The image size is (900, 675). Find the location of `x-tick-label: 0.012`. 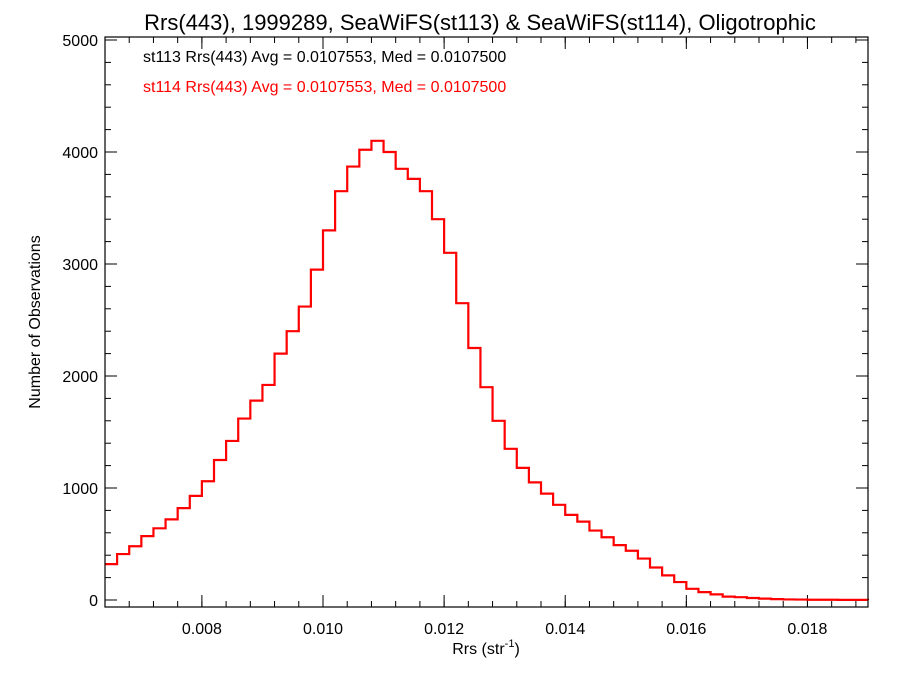

x-tick-label: 0.012 is located at coordinates (444, 629).